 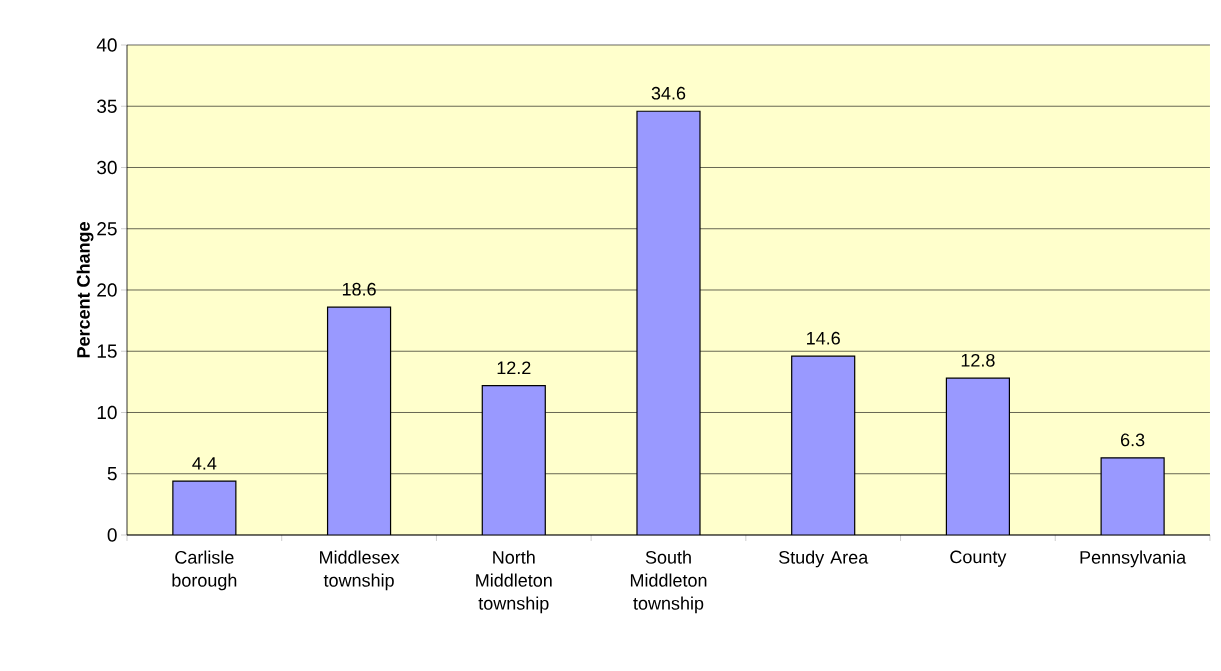 I want to click on data-label: 12.2, so click(x=514, y=368).